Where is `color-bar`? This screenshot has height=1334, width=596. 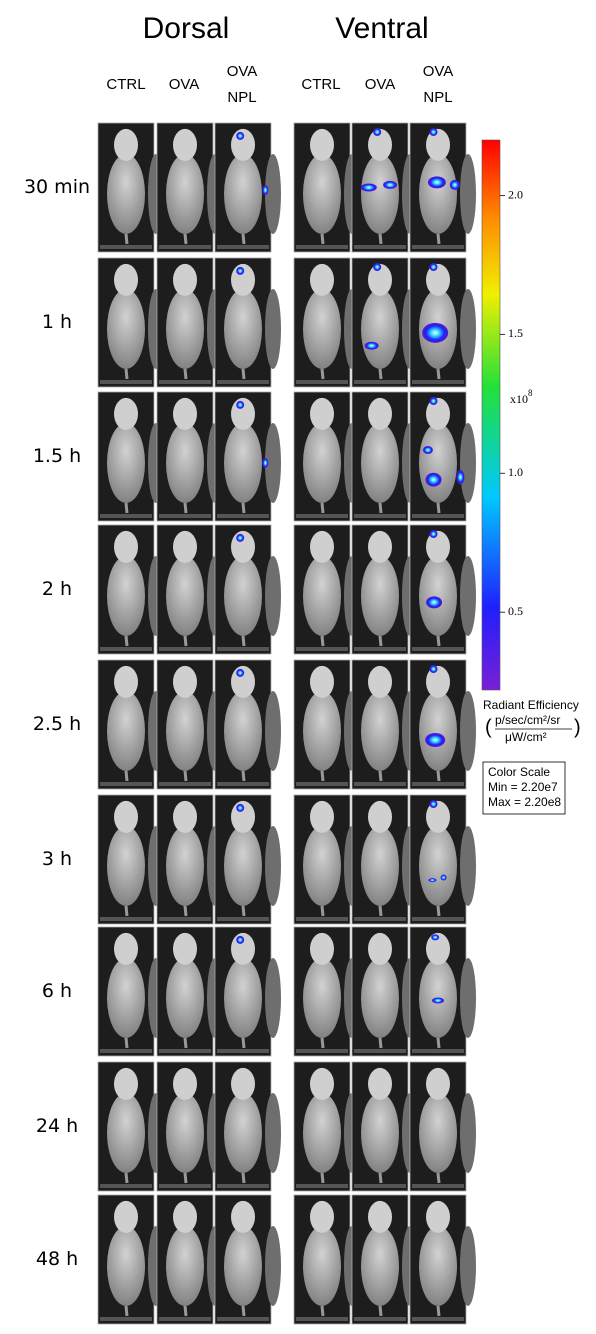 color-bar is located at coordinates (491, 415).